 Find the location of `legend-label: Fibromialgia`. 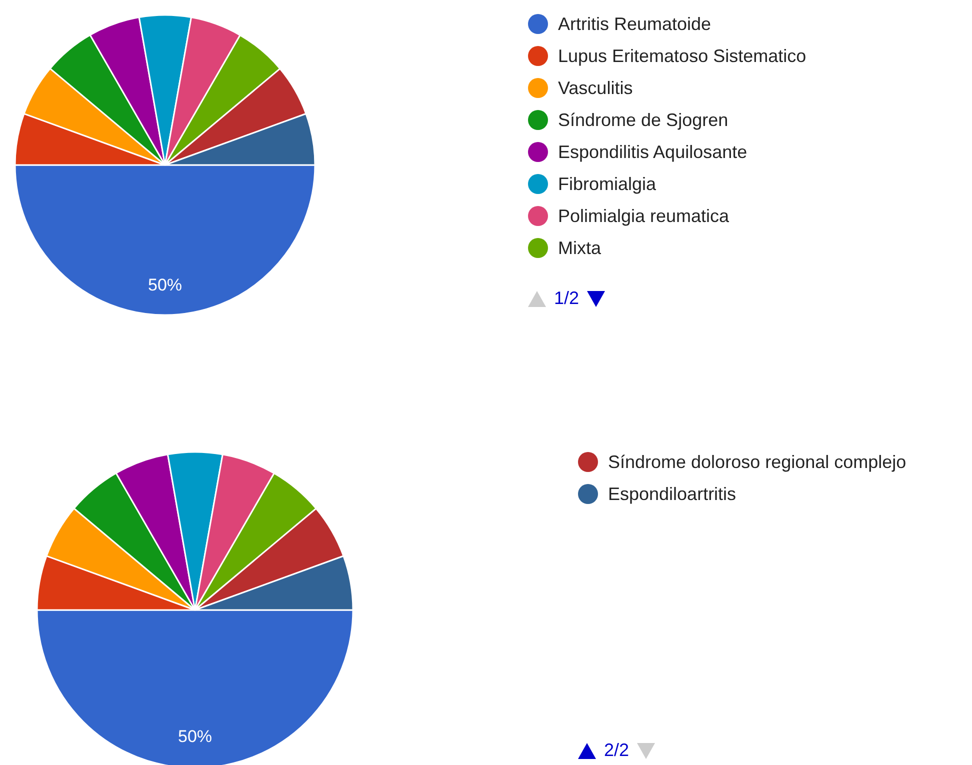

legend-label: Fibromialgia is located at coordinates (607, 184).